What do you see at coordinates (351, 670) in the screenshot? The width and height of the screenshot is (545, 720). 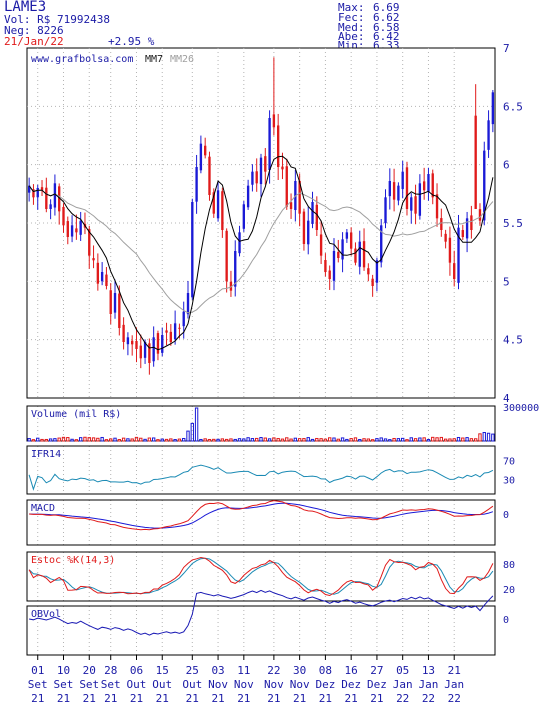 I see `x-tick-day-12: 16` at bounding box center [351, 670].